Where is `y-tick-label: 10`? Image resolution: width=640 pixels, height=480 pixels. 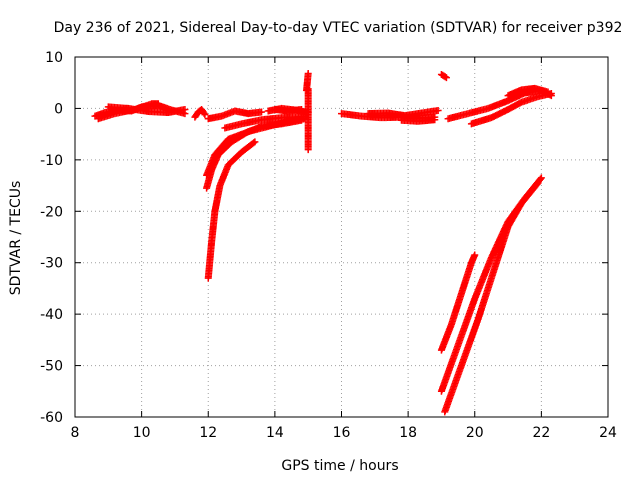
y-tick-label: 10 is located at coordinates (54, 58).